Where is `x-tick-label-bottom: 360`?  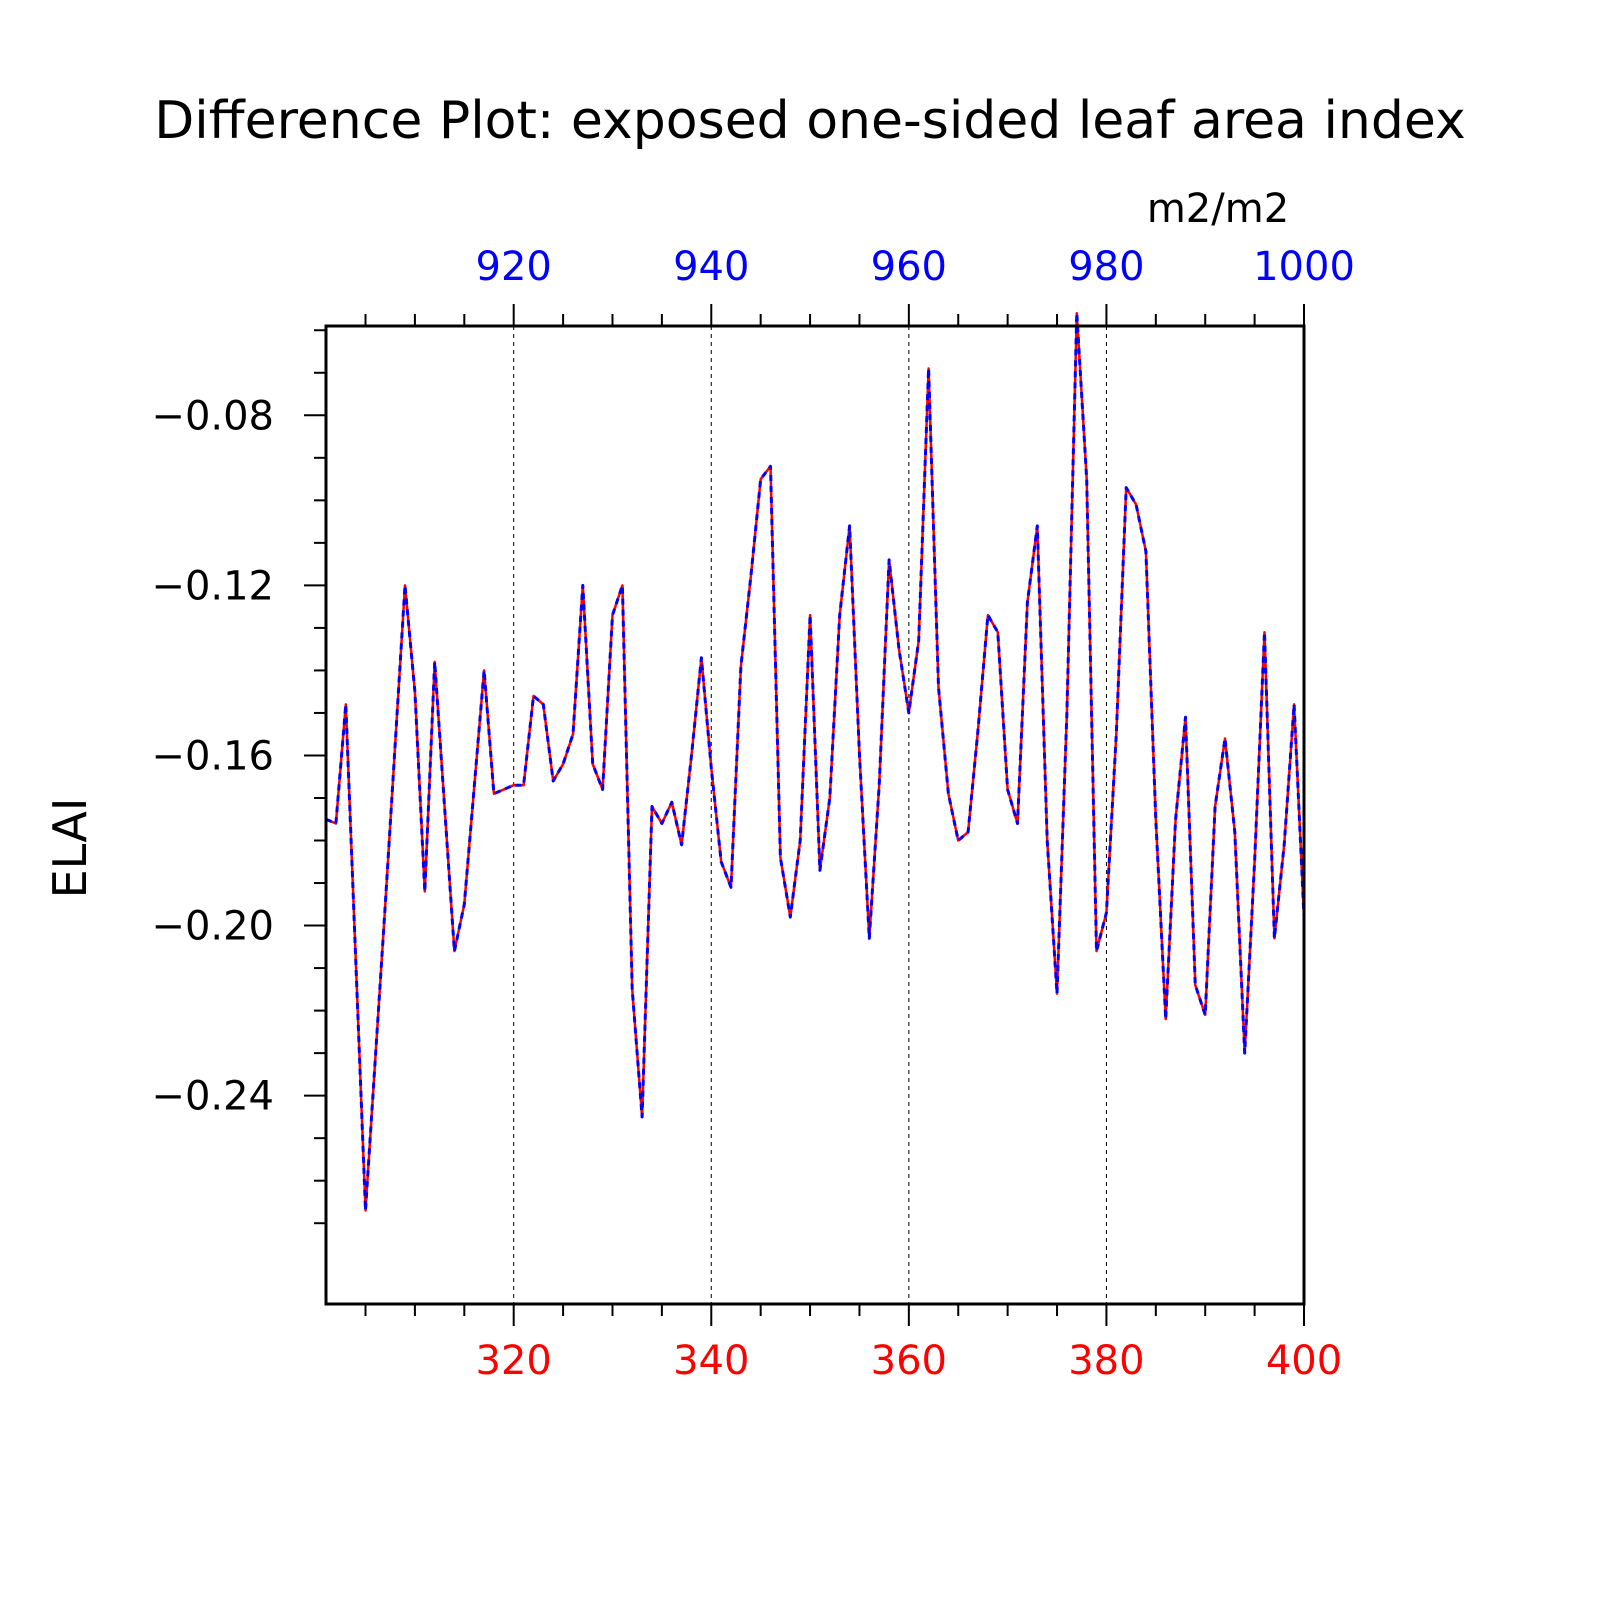
x-tick-label-bottom: 360 is located at coordinates (909, 1361).